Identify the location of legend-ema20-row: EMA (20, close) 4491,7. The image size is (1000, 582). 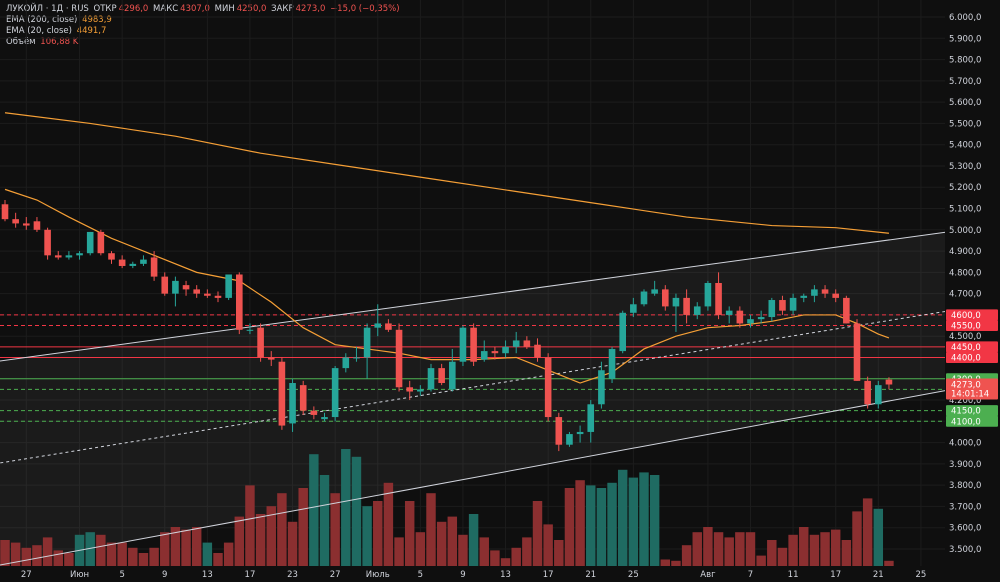
(204, 31).